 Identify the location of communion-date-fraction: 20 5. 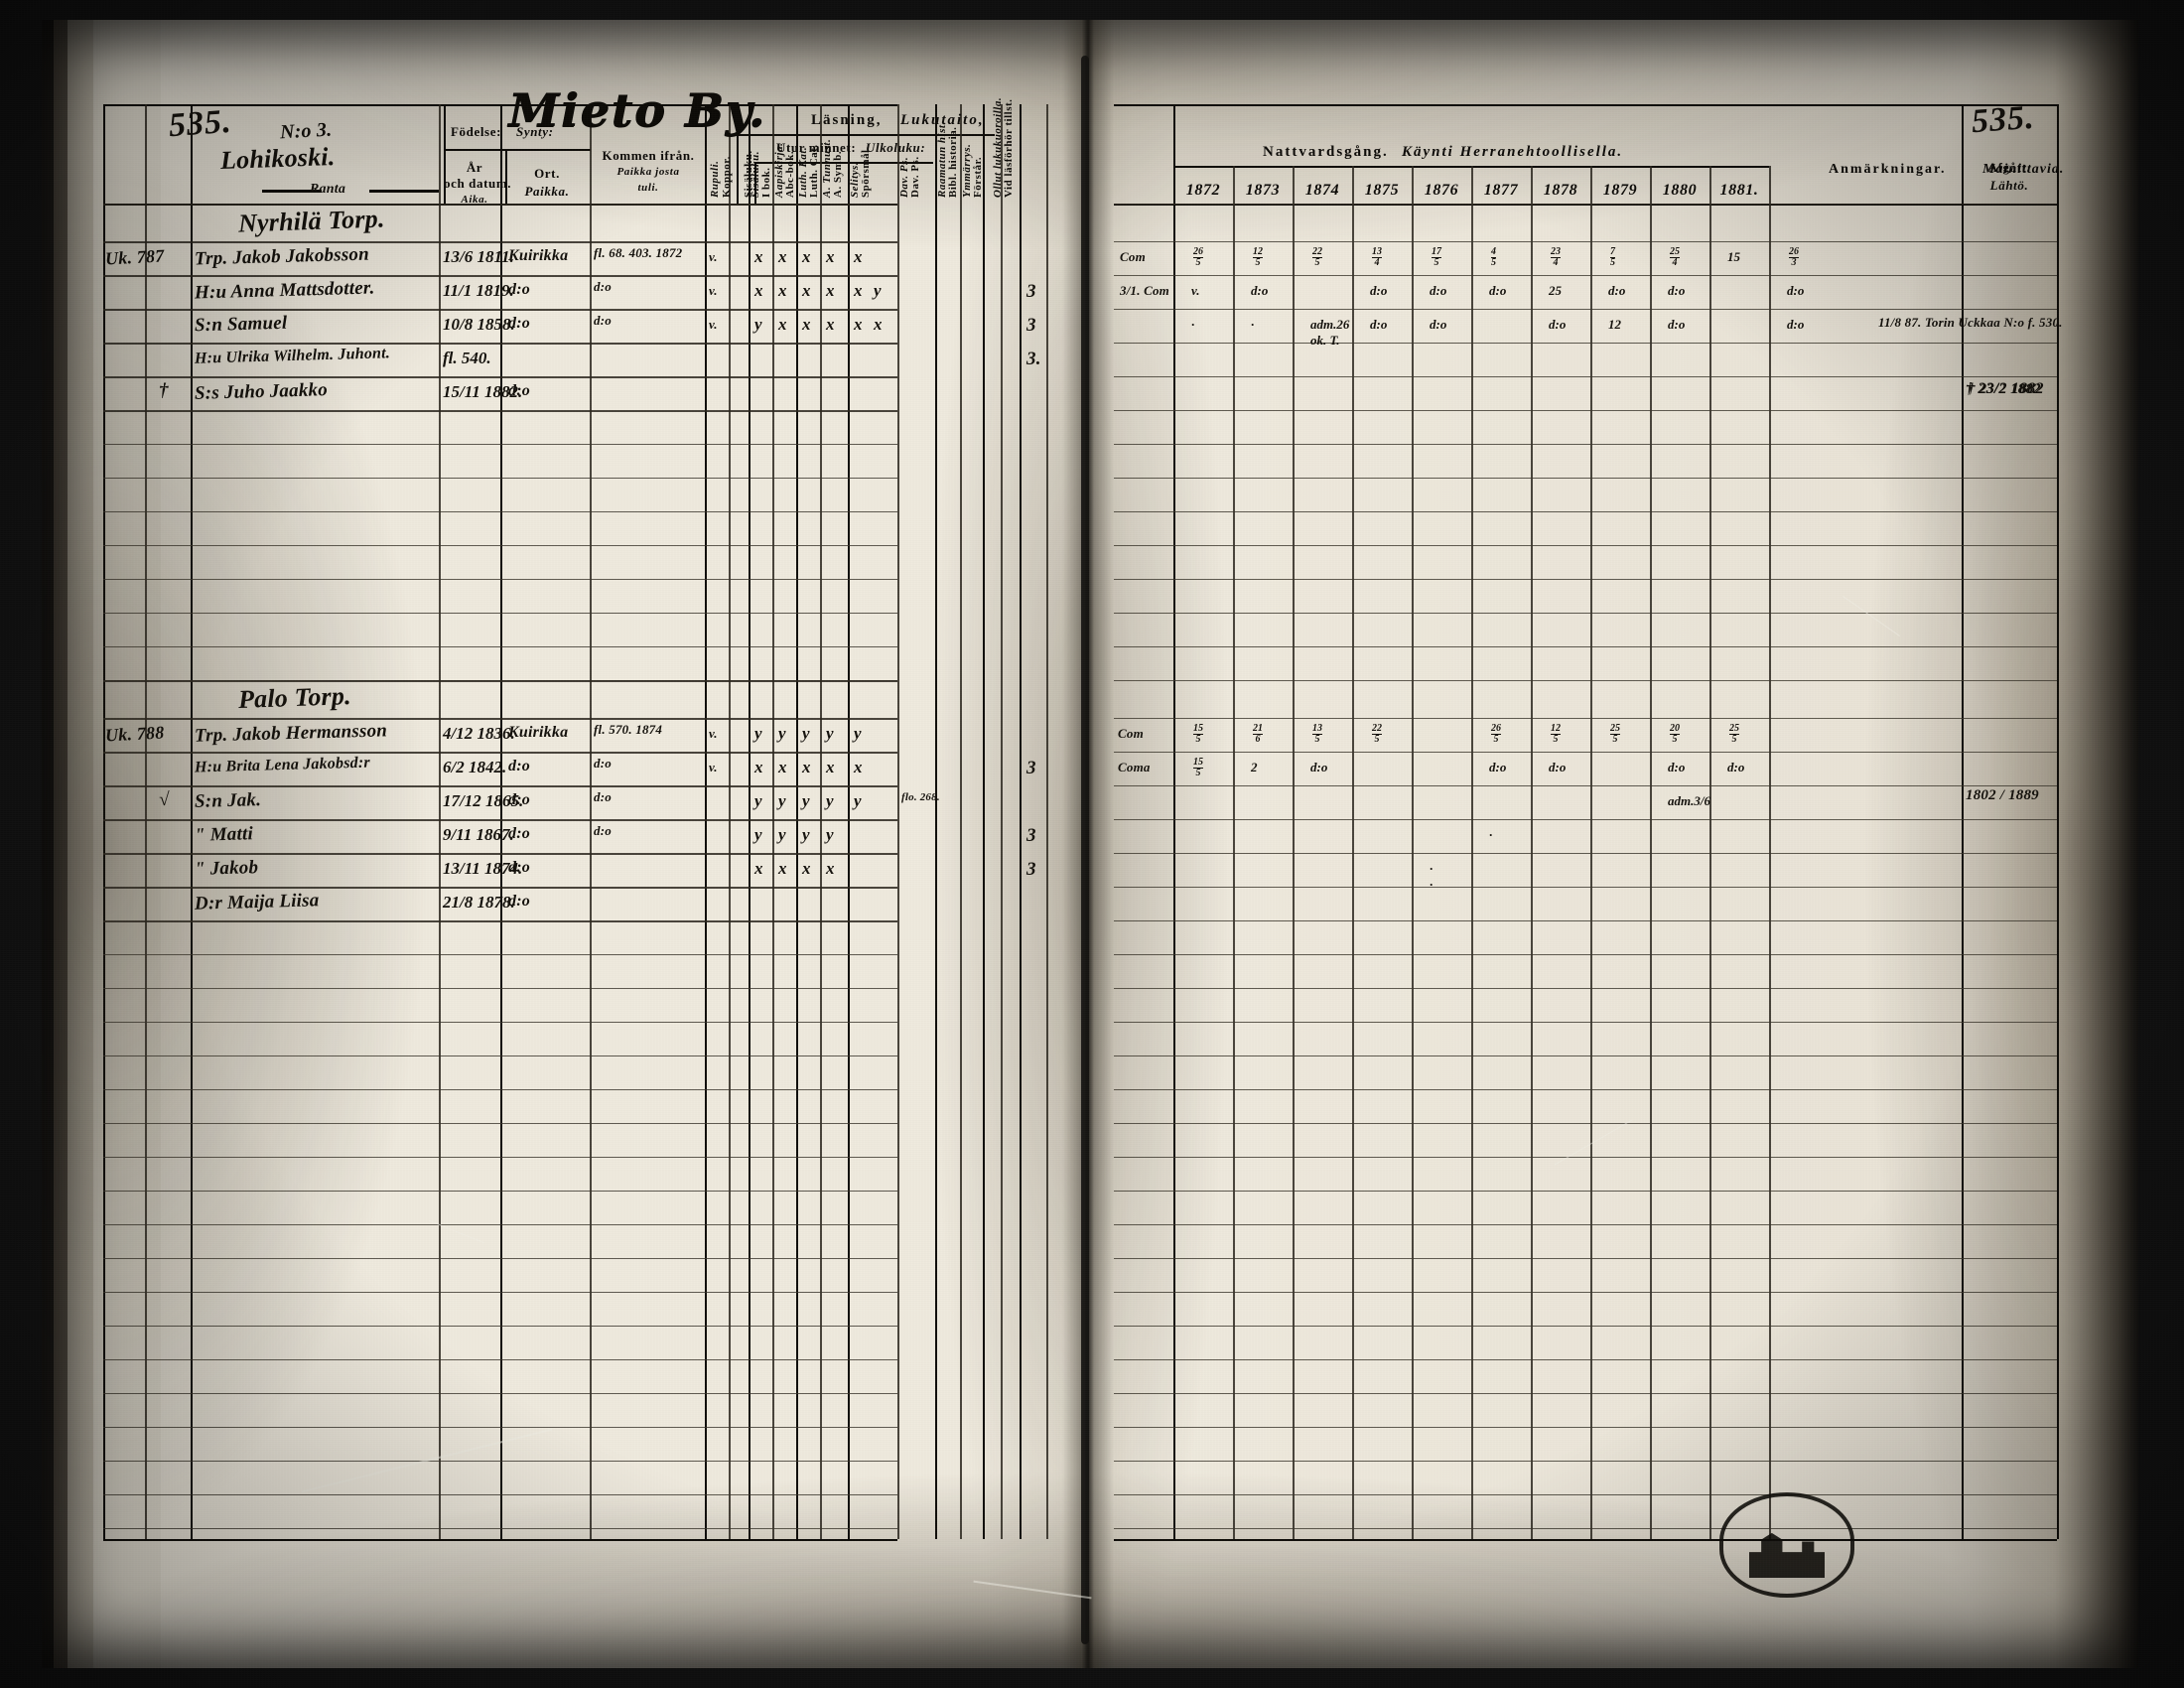
(1675, 734).